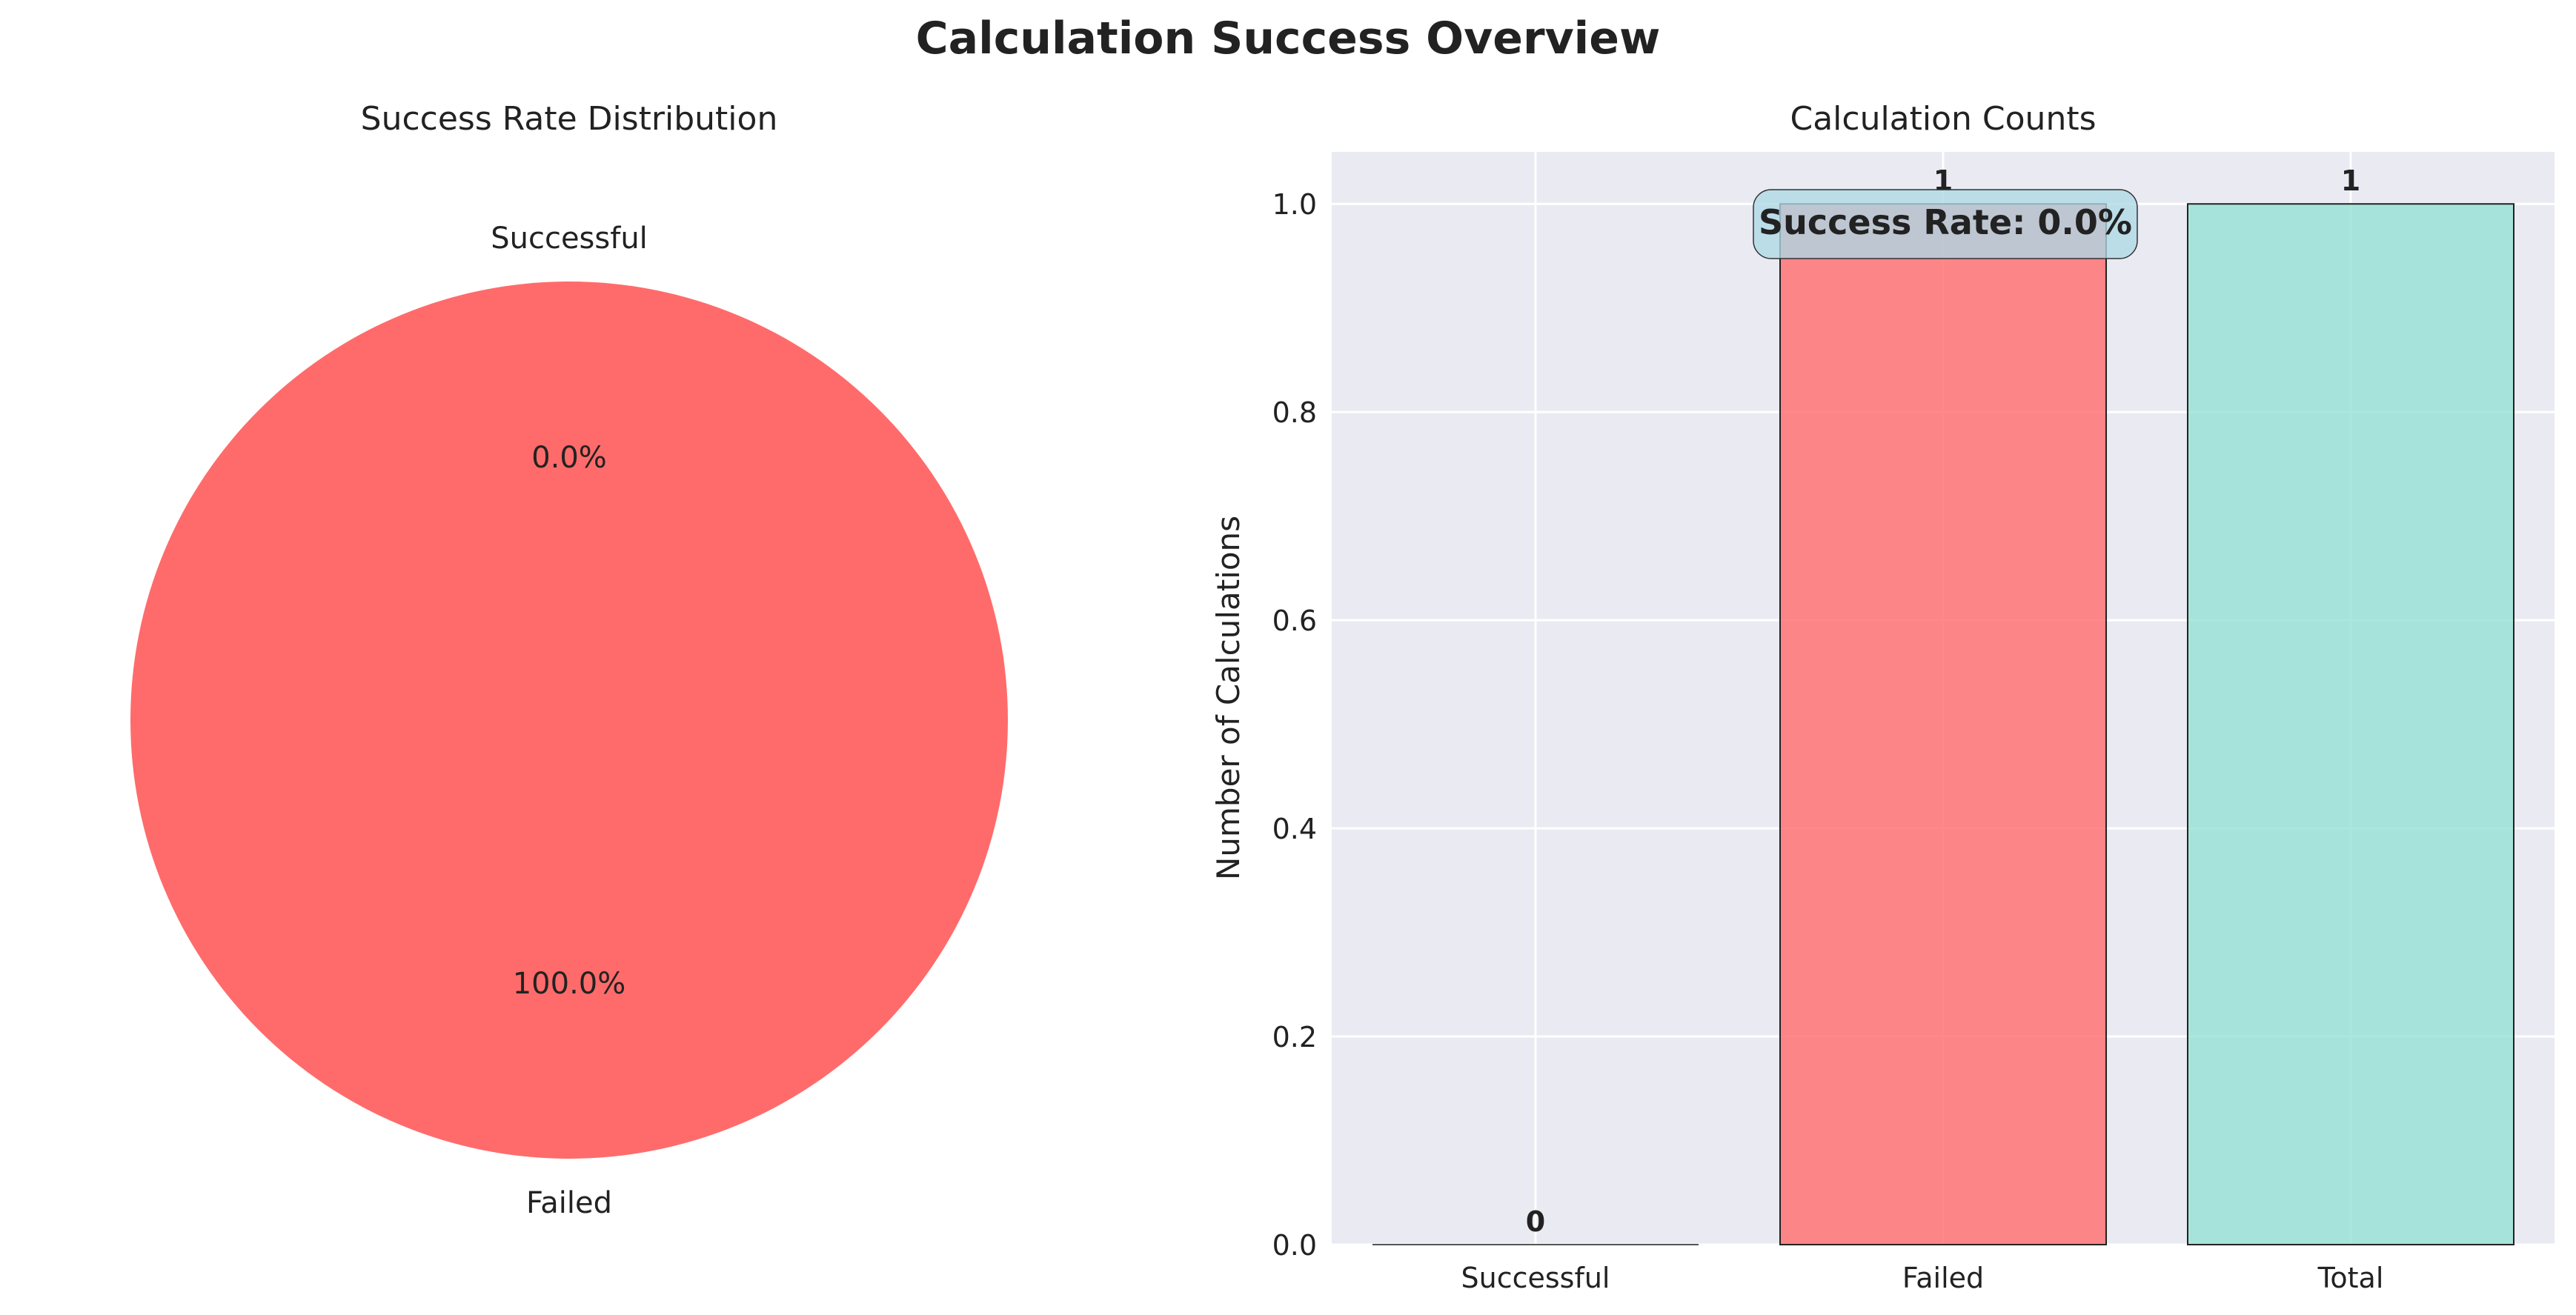 The width and height of the screenshot is (2576, 1315). I want to click on pie-percent-successful: 0.0%, so click(569, 458).